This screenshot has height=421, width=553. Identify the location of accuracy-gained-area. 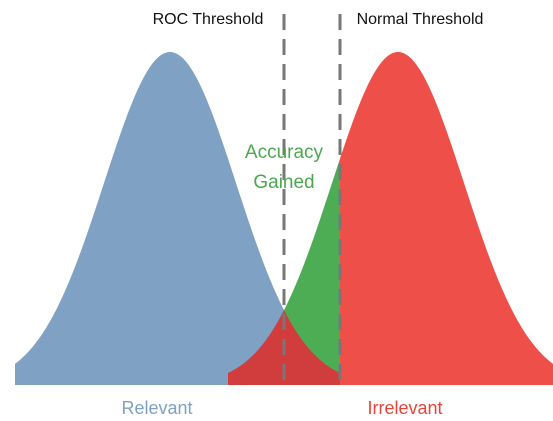
(312, 271).